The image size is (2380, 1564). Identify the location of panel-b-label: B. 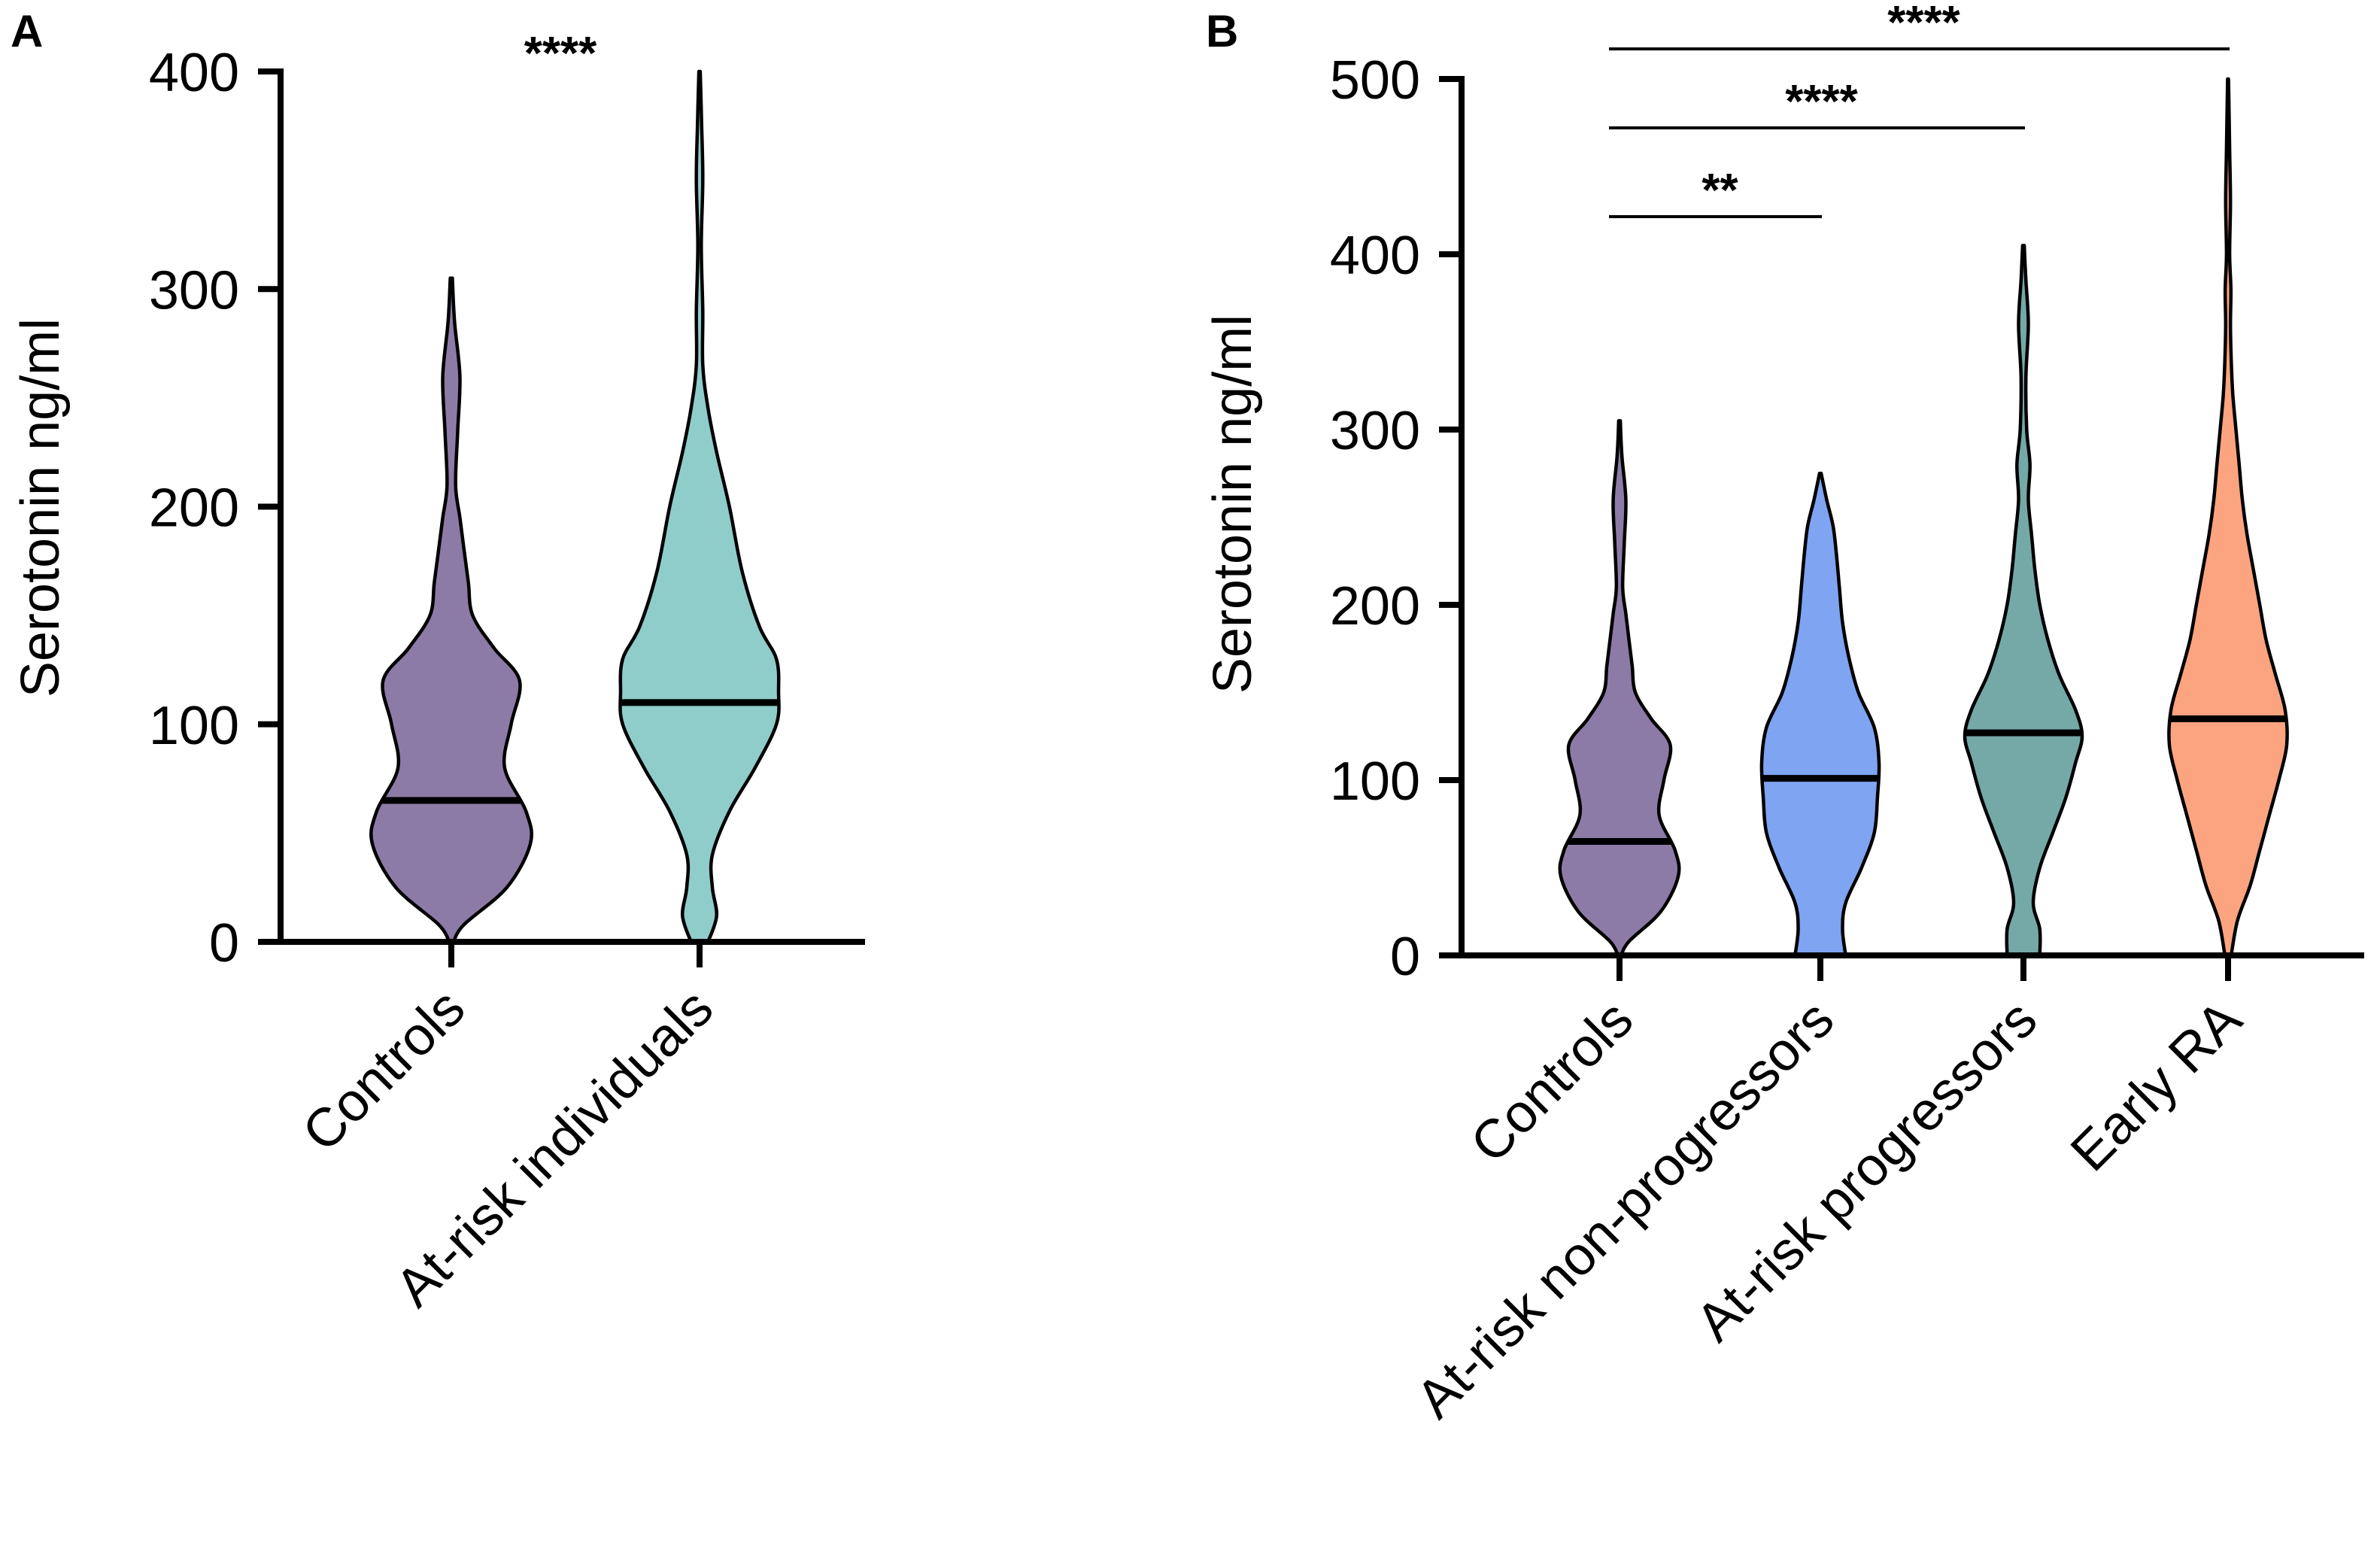
(1222, 31).